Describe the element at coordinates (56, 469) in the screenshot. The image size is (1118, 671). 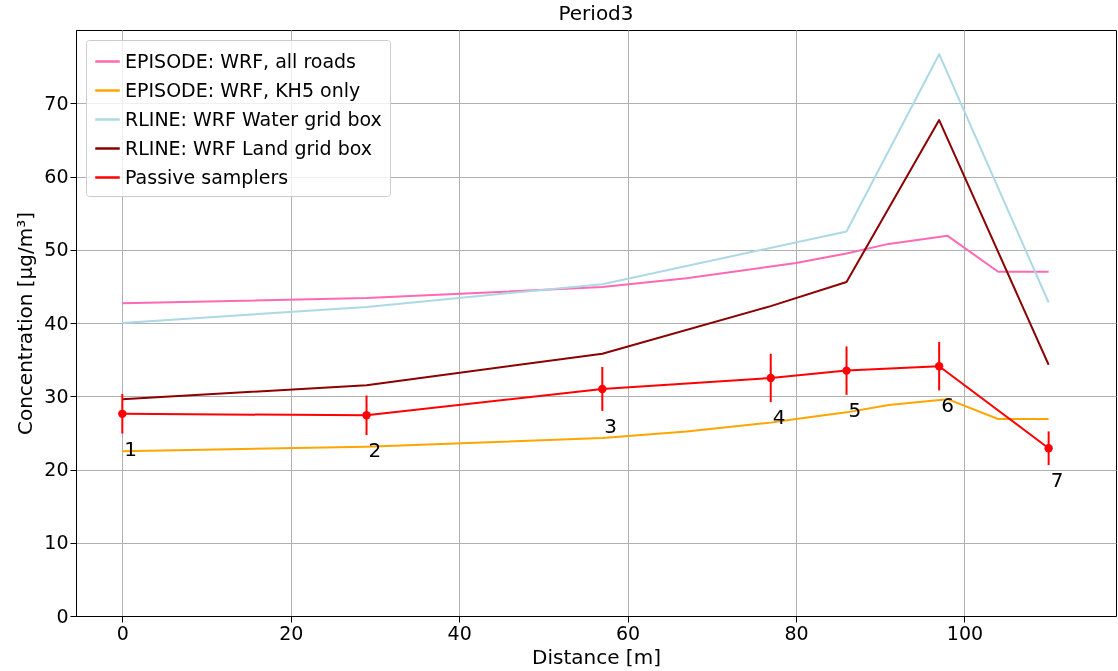
I see `y-tick-label: 20` at that location.